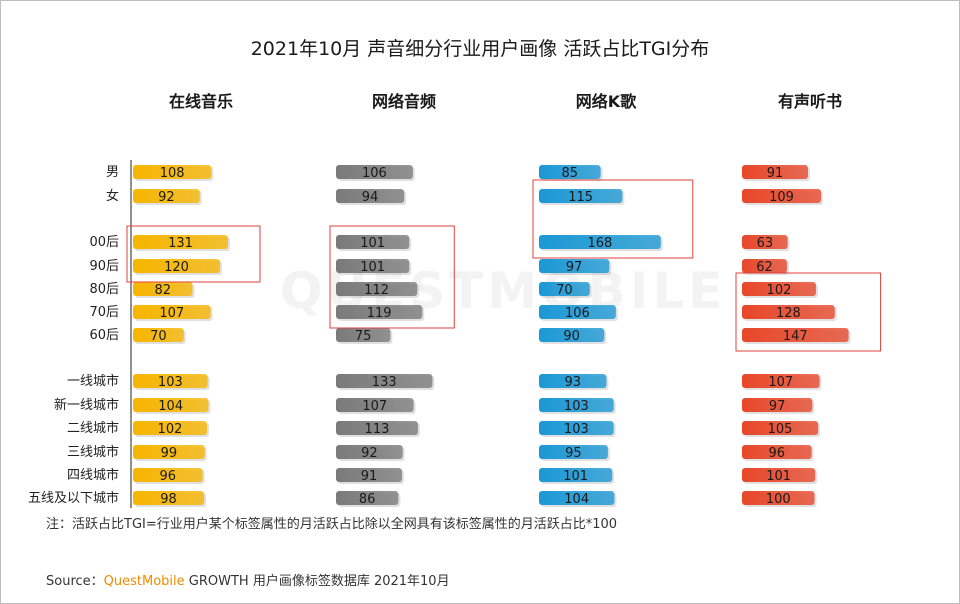 This screenshot has height=604, width=960. I want to click on bar-value-label: 75, so click(363, 336).